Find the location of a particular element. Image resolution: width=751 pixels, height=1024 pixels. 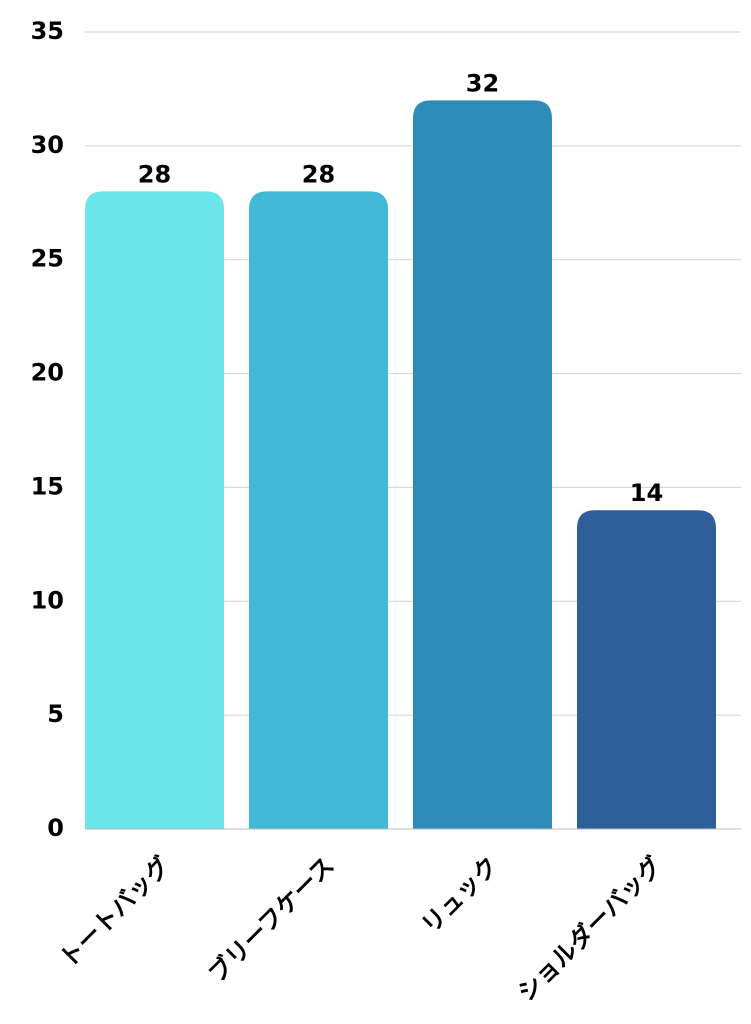

x-tick-label: ショルダーバッグ is located at coordinates (589, 928).